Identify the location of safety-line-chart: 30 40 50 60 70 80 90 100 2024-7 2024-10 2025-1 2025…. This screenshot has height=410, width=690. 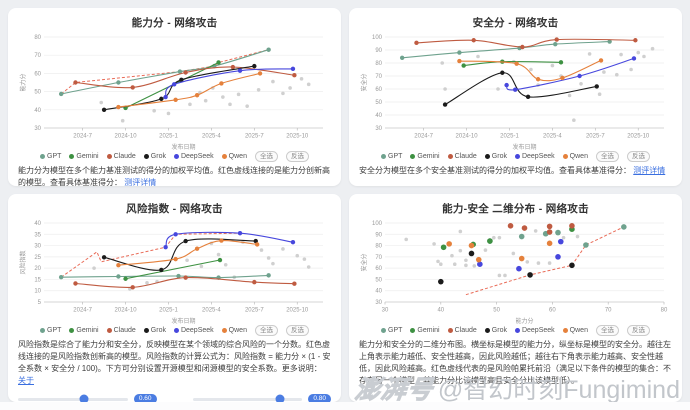
(515, 91).